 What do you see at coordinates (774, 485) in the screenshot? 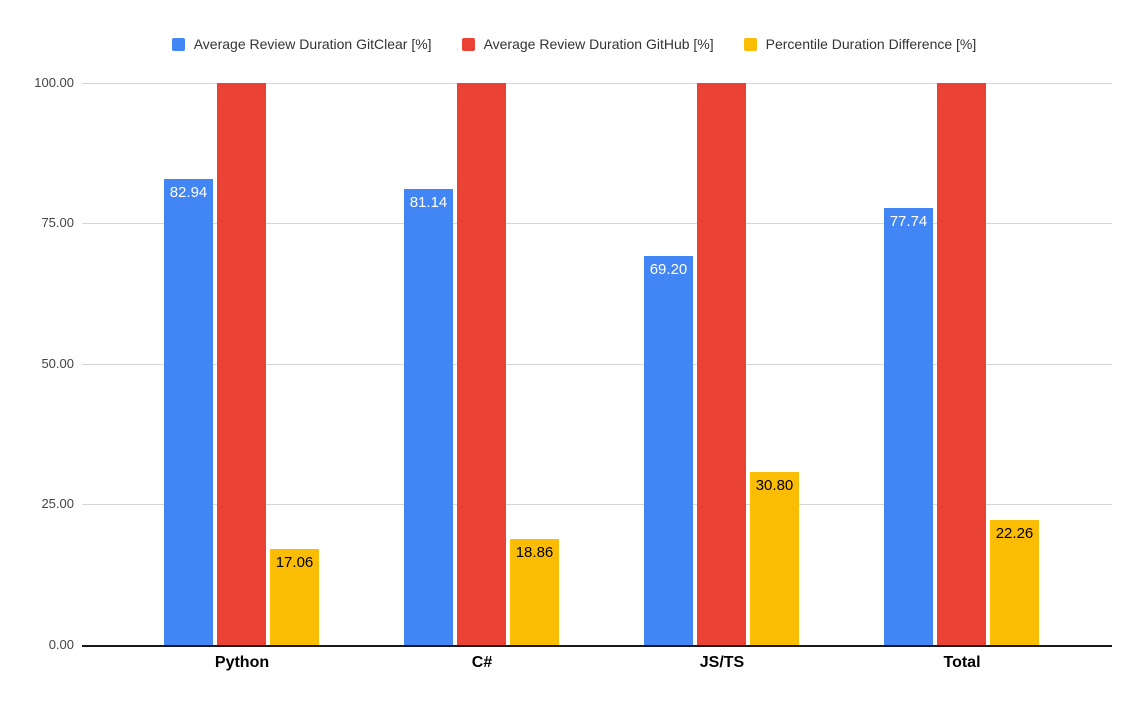
I see `bar-value-label: 30.80` at bounding box center [774, 485].